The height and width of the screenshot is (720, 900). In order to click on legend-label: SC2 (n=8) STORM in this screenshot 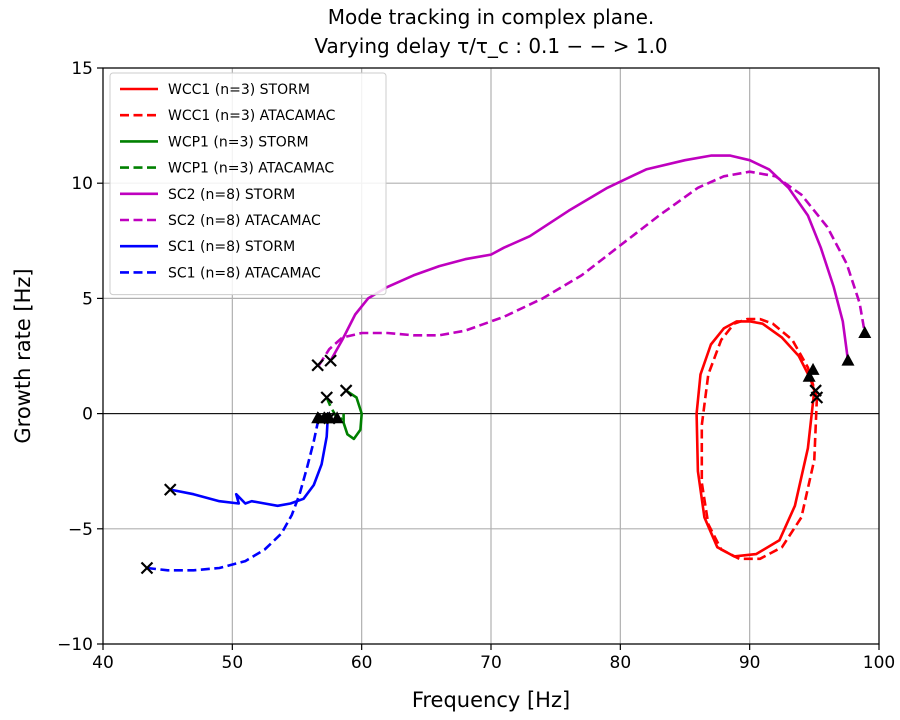, I will do `click(231, 195)`.